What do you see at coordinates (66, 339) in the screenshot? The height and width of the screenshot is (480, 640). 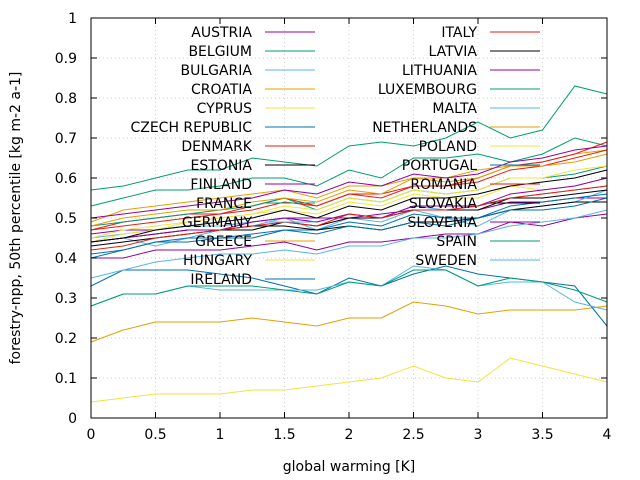 I see `y-tick-label: 0.2` at bounding box center [66, 339].